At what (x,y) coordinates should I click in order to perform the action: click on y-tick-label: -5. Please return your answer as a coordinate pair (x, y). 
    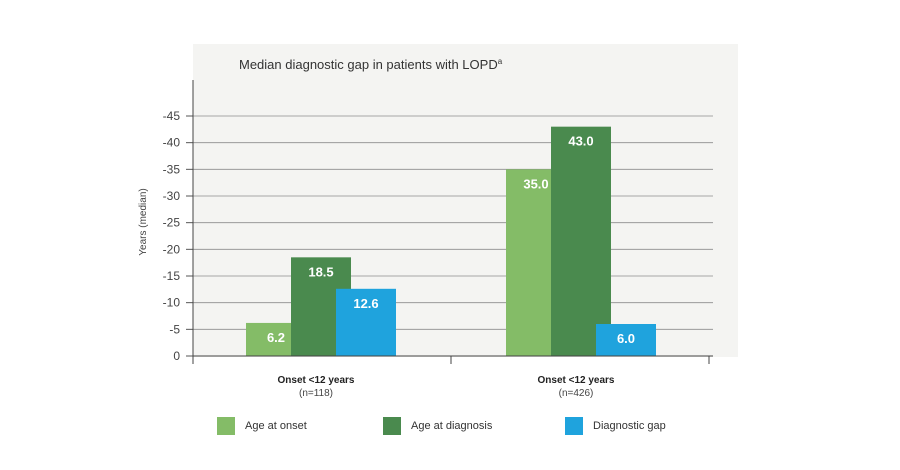
    Looking at the image, I should click on (174, 329).